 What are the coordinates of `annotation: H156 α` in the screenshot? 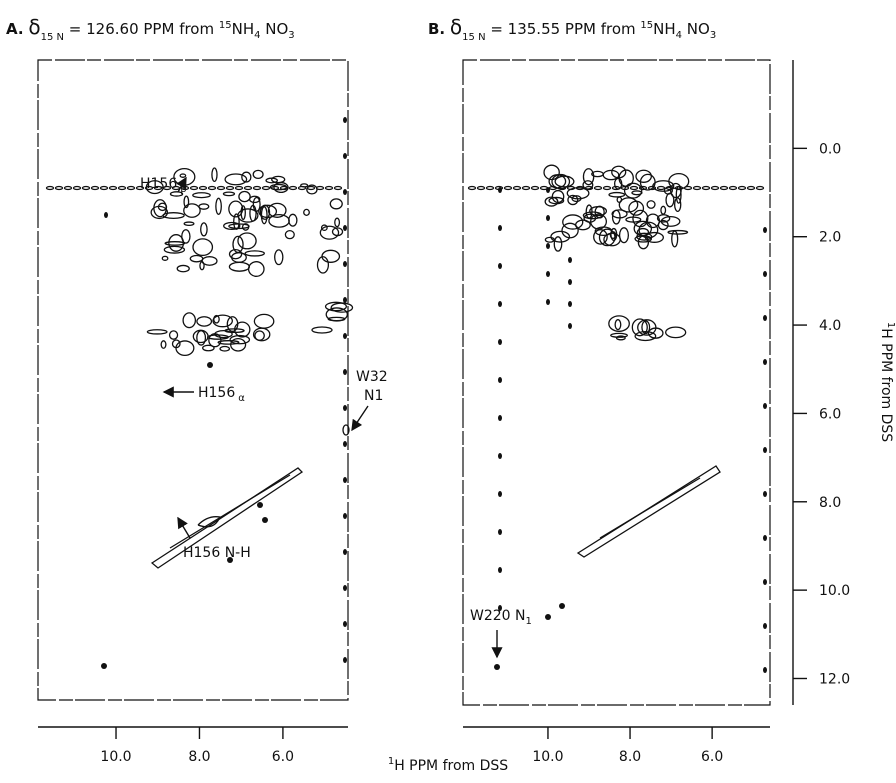 It's located at (221, 394).